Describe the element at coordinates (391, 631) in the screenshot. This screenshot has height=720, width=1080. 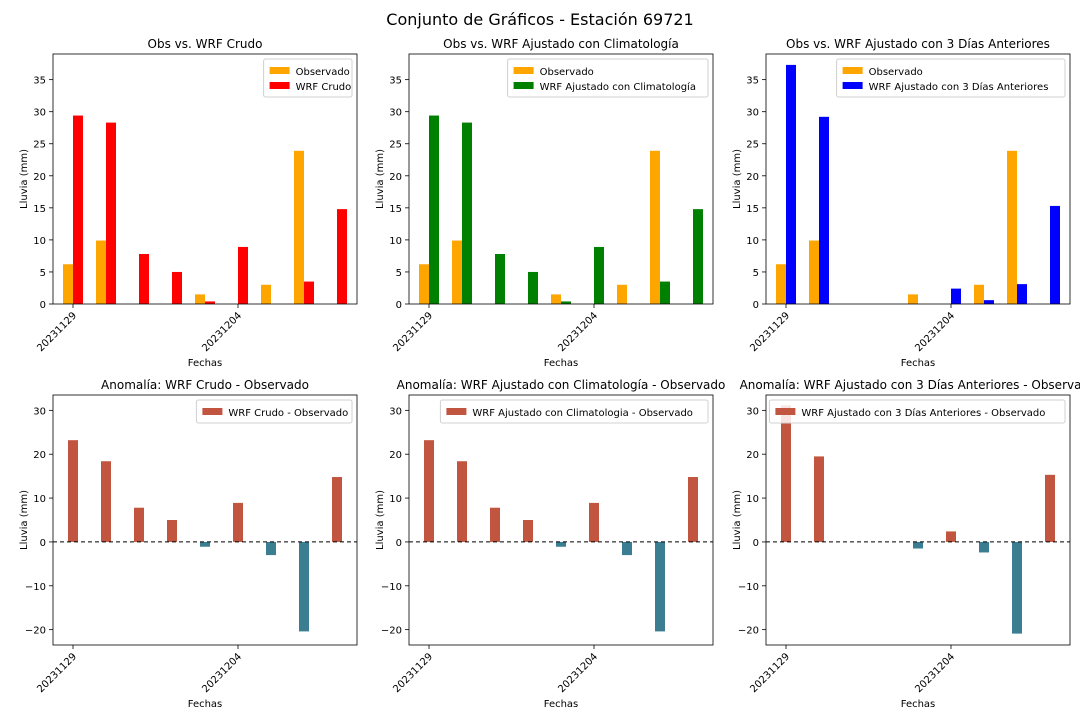
I see `y-tick-label: −20` at that location.